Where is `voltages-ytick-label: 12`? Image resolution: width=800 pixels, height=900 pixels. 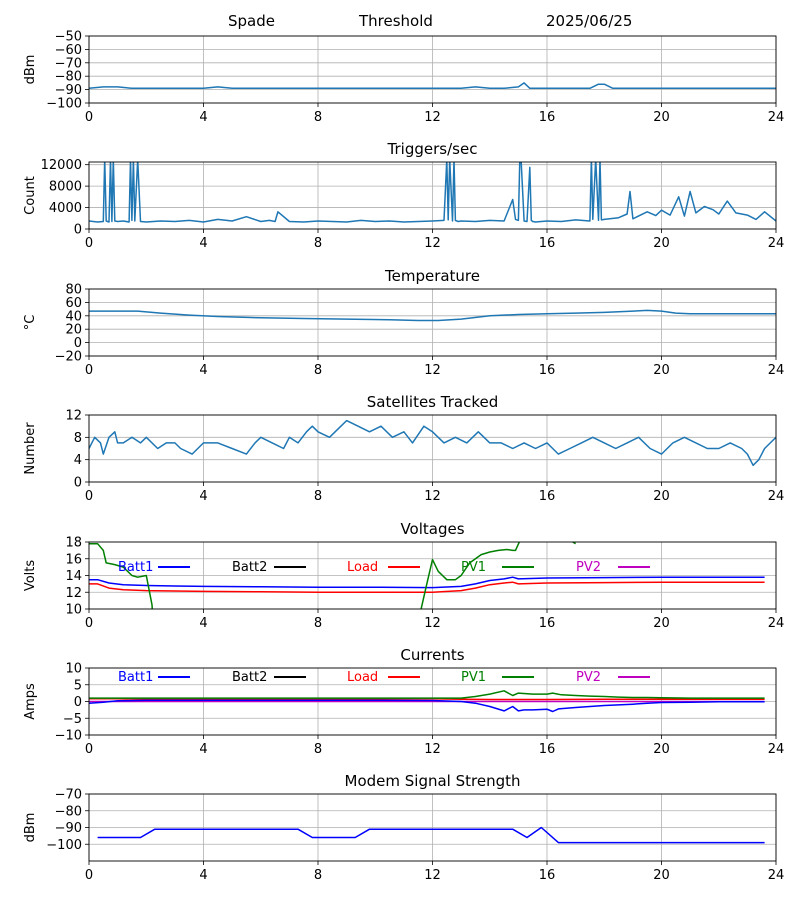 voltages-ytick-label: 12 is located at coordinates (73, 593).